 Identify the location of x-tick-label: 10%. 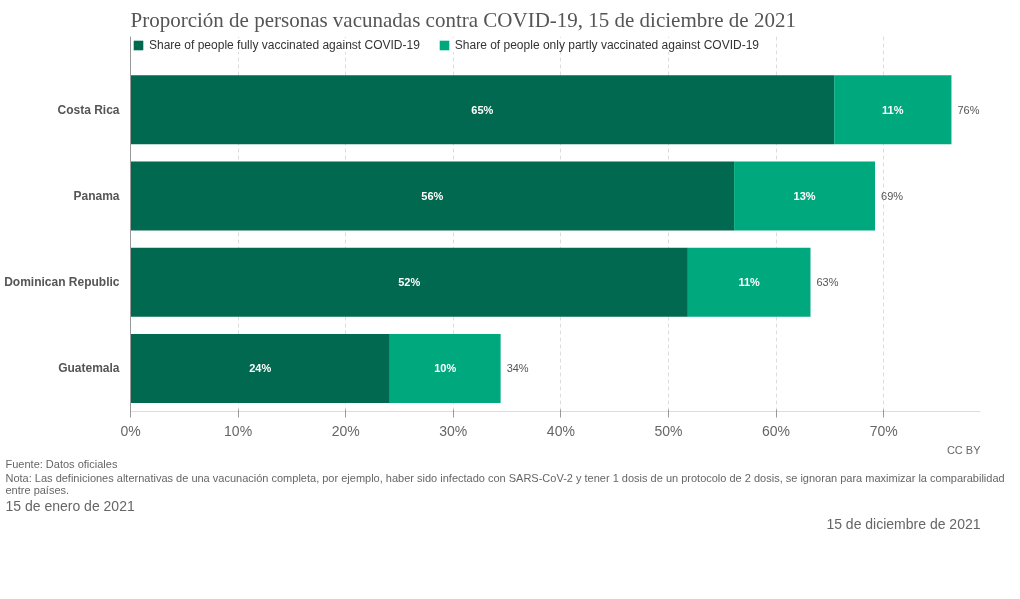
(238, 430).